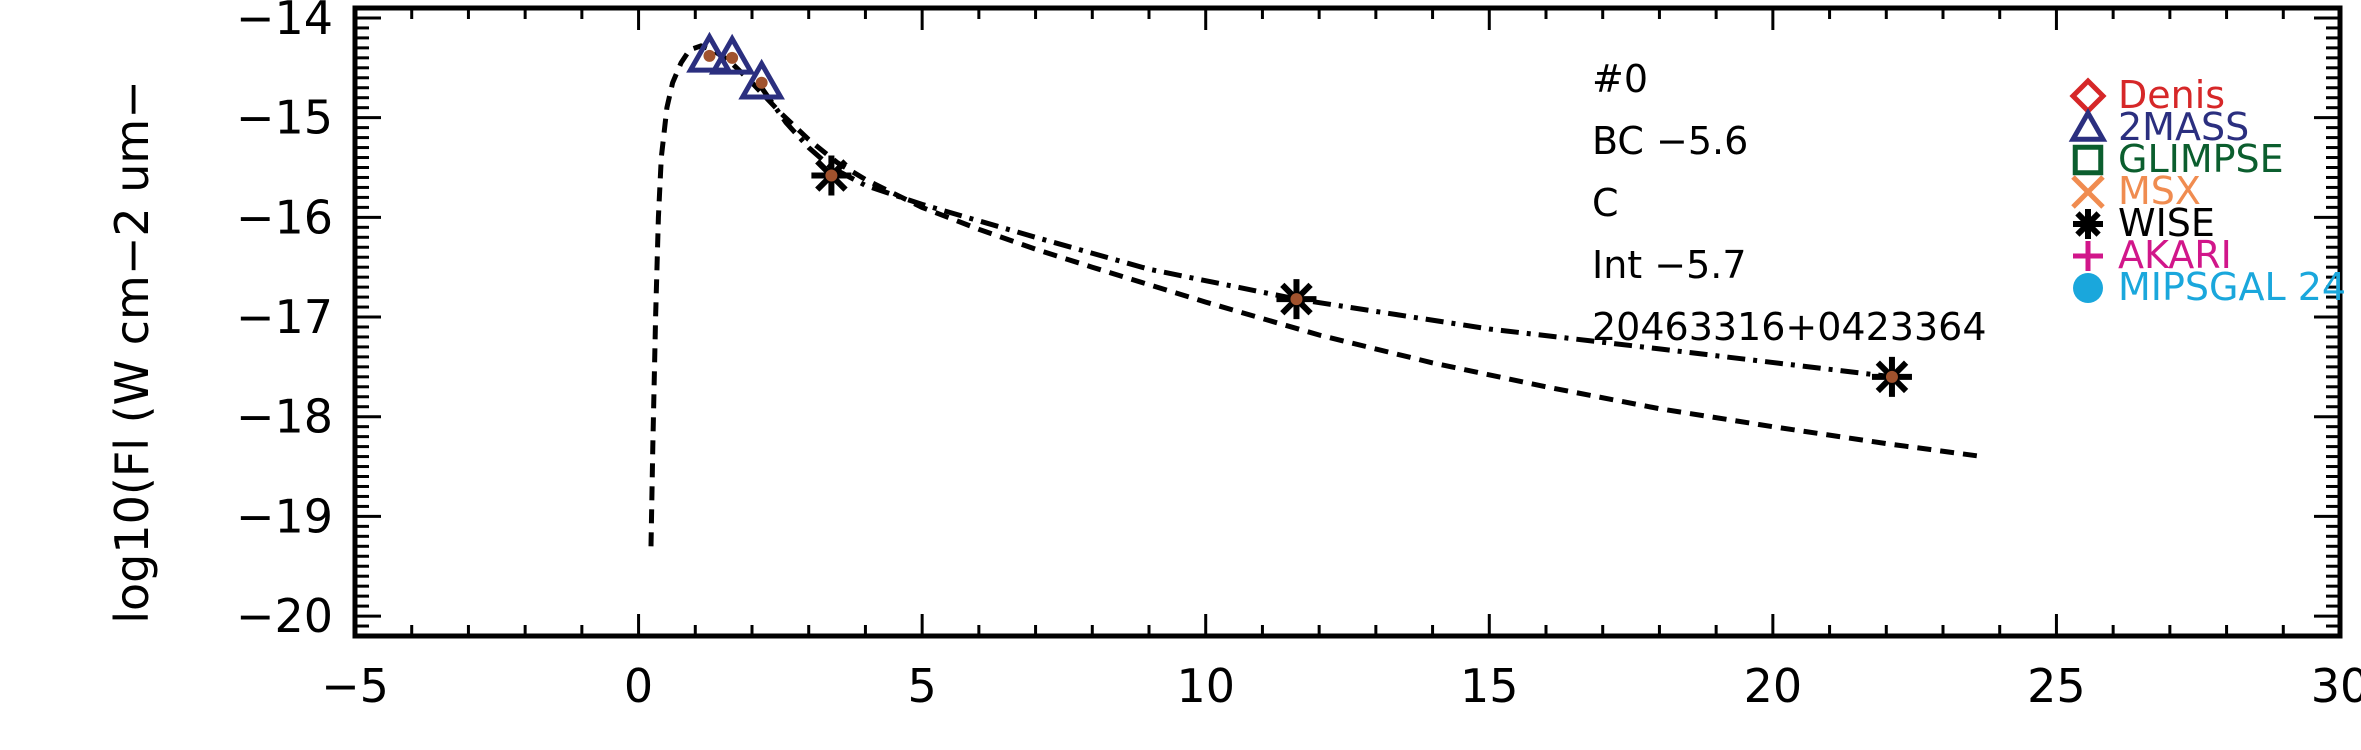 This screenshot has height=750, width=2361. I want to click on annotation-bc: BC −5.6, so click(1670, 141).